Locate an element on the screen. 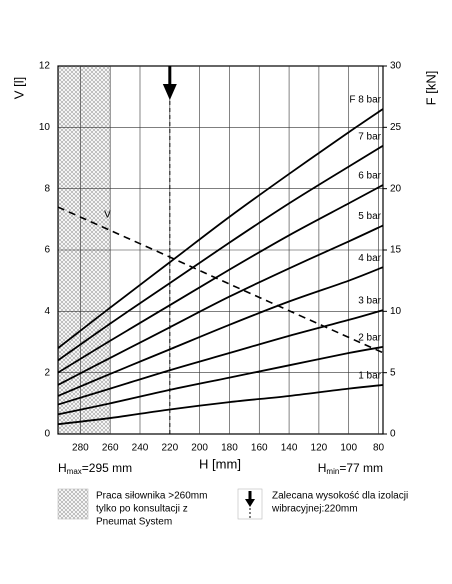 The height and width of the screenshot is (584, 452). y-axis-label: V [l] is located at coordinates (18, 88).